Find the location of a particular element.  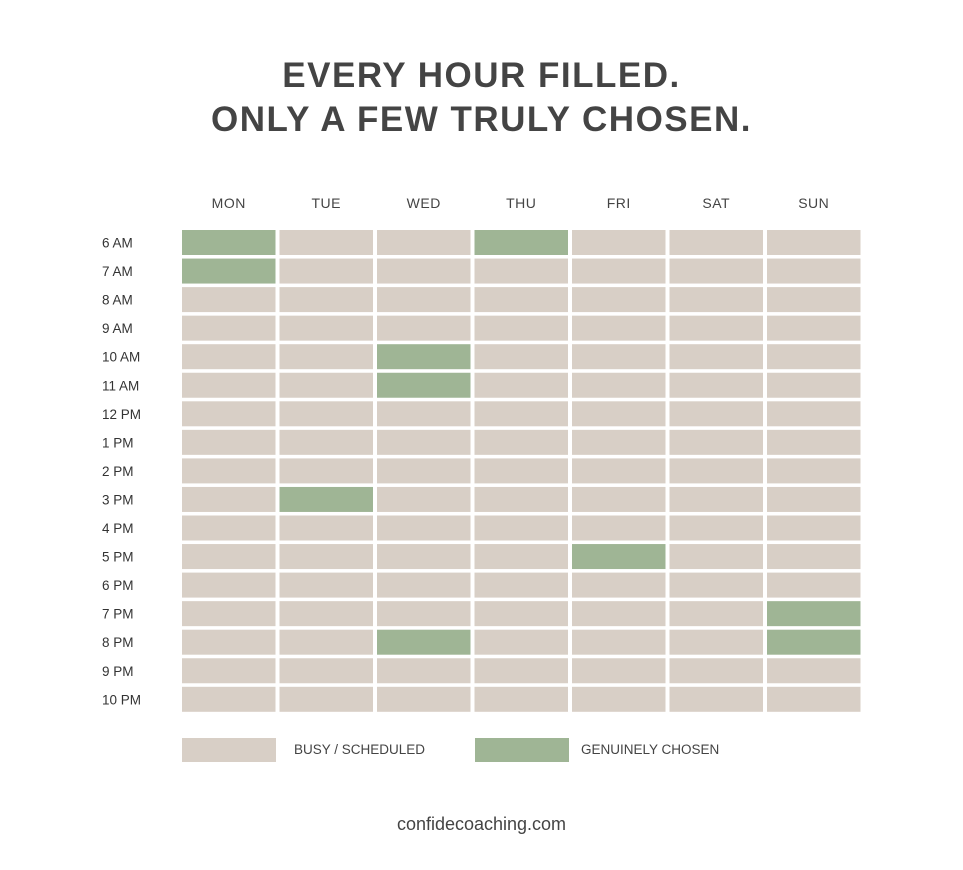

hour-label: 5 PM is located at coordinates (118, 557).